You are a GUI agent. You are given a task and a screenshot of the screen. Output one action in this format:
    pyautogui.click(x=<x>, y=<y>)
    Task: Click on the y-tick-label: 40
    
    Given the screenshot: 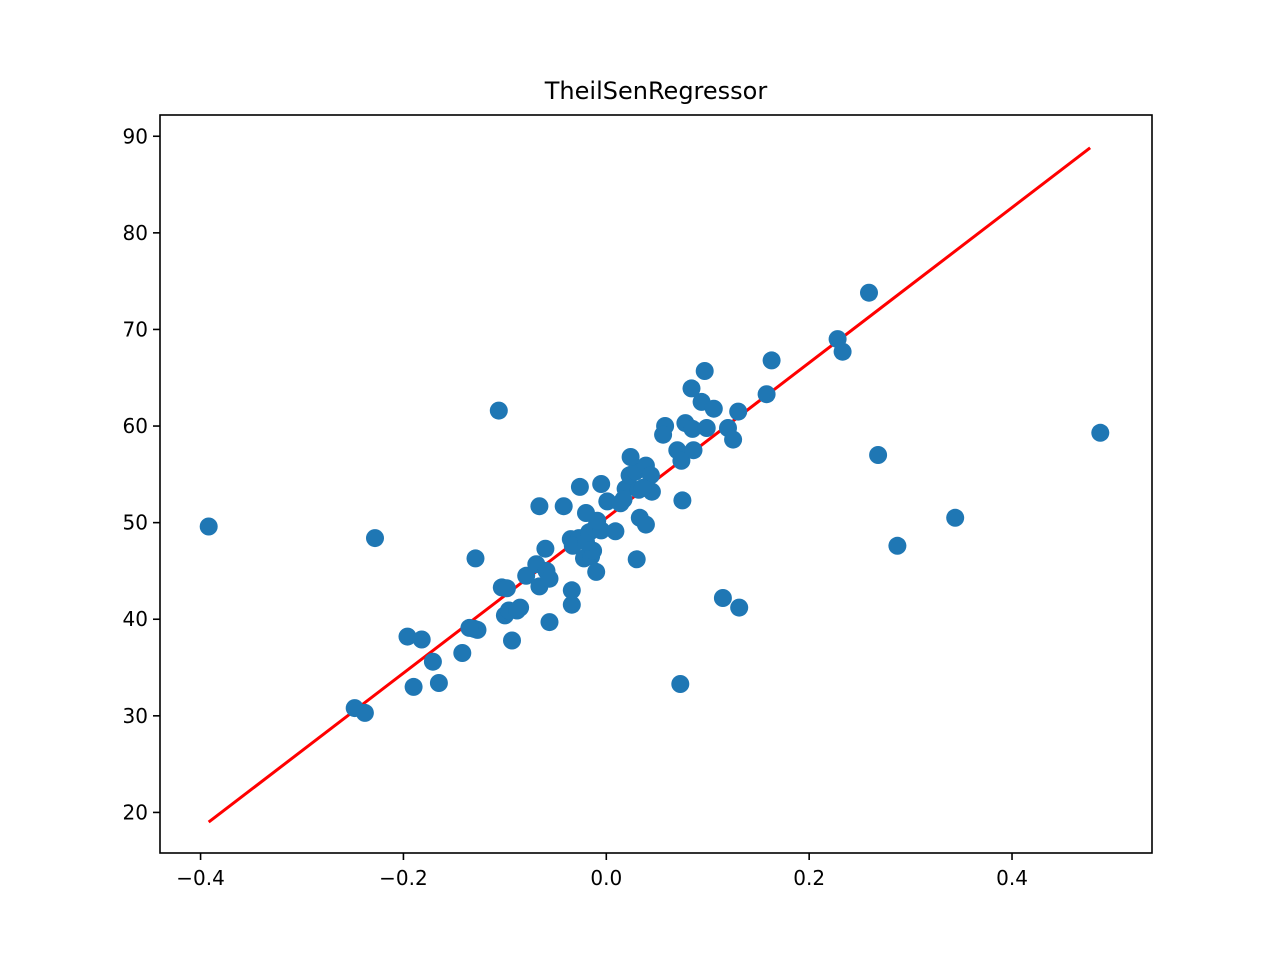 What is the action you would take?
    pyautogui.click(x=135, y=619)
    